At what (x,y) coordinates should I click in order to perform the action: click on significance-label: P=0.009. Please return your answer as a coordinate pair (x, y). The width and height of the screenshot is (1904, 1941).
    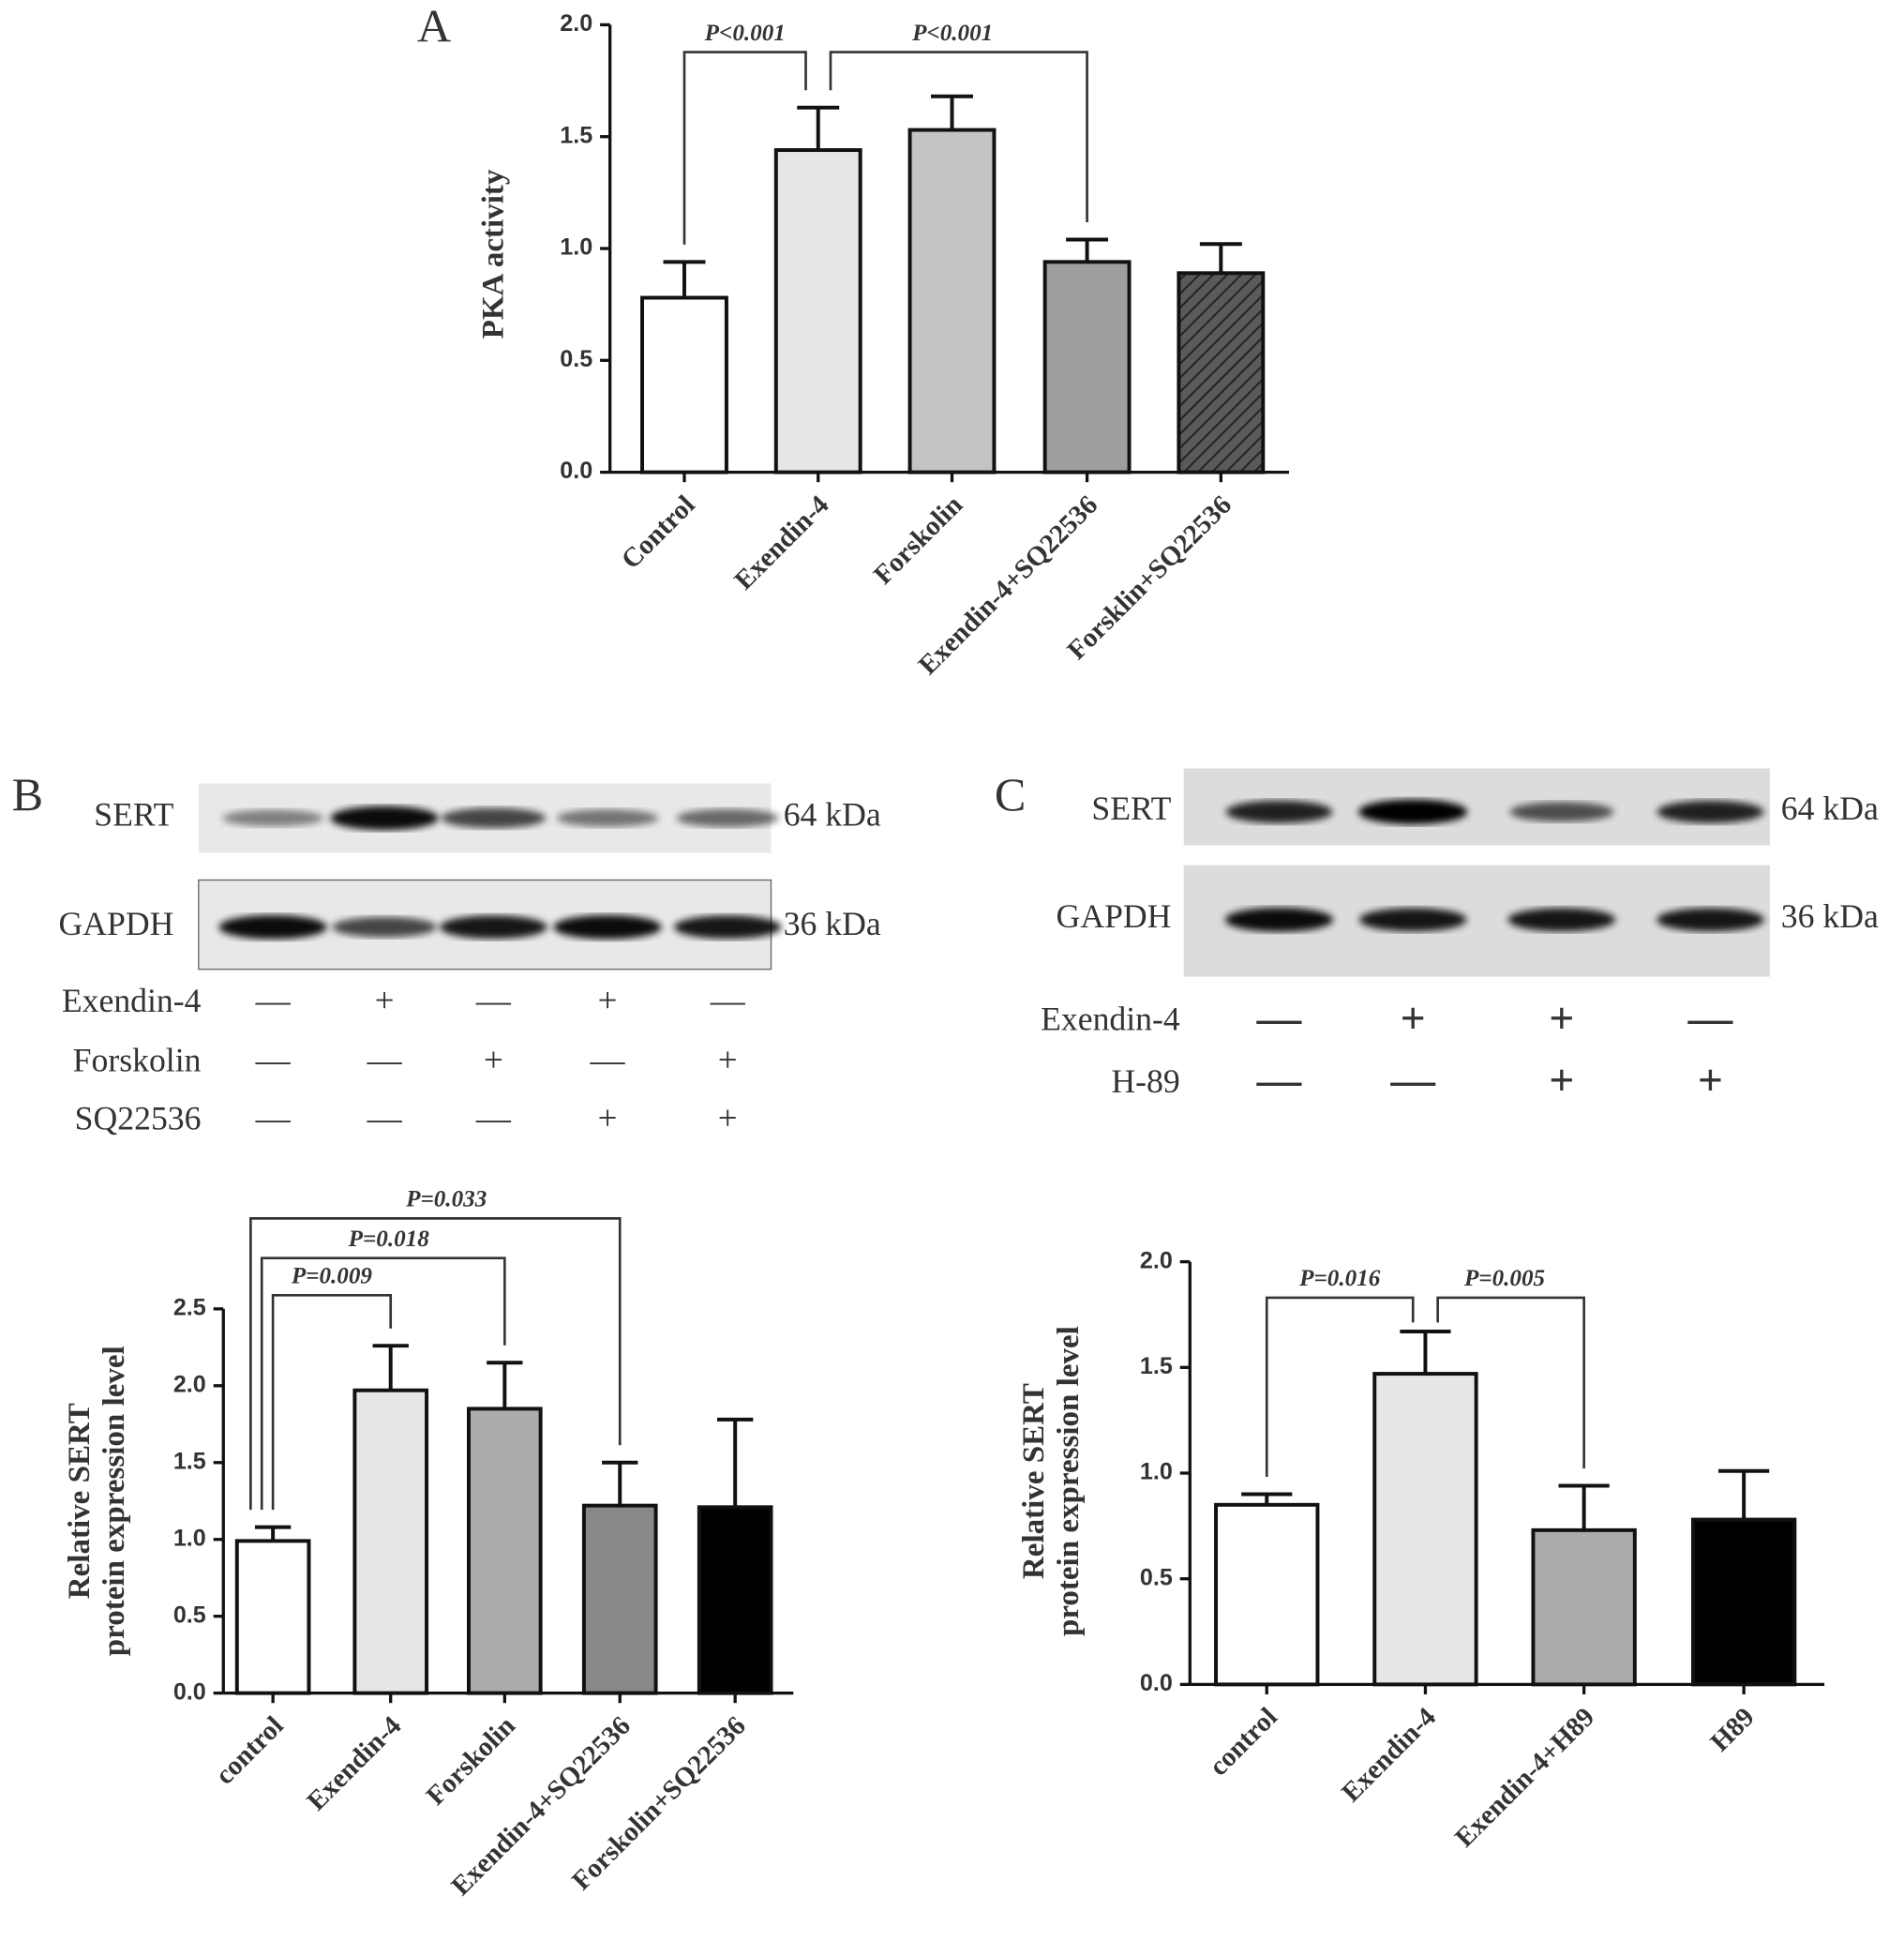
    Looking at the image, I should click on (332, 1276).